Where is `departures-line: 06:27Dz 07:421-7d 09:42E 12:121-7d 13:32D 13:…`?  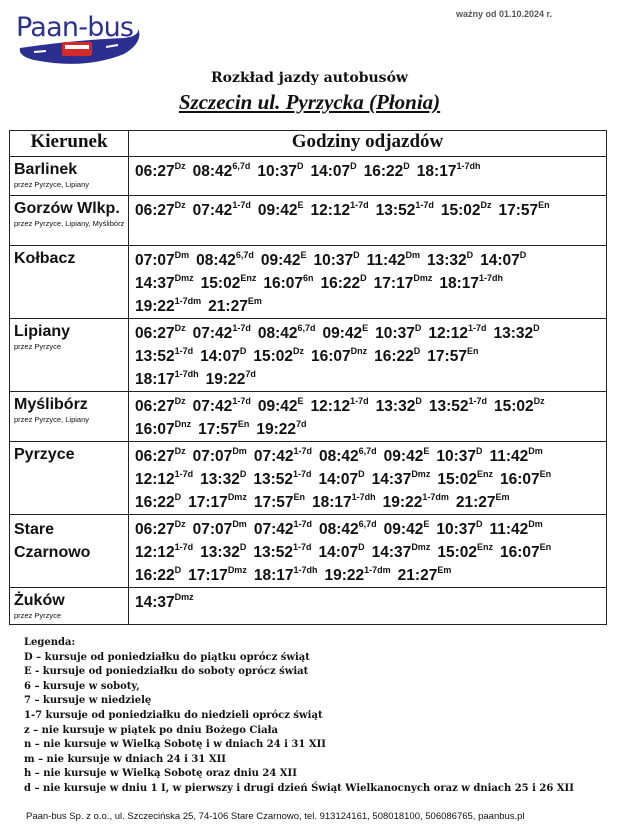 departures-line: 06:27Dz 07:421-7d 09:42E 12:121-7d 13:32D 13:… is located at coordinates (370, 406).